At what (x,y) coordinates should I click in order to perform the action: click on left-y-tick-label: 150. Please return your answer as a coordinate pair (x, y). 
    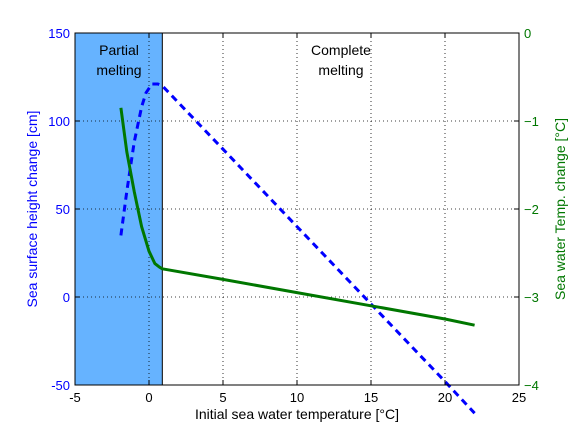
    Looking at the image, I should click on (59, 33).